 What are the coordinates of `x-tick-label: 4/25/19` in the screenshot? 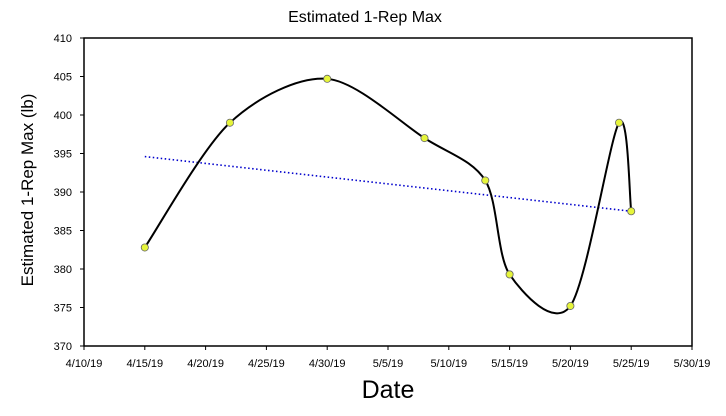 It's located at (266, 364).